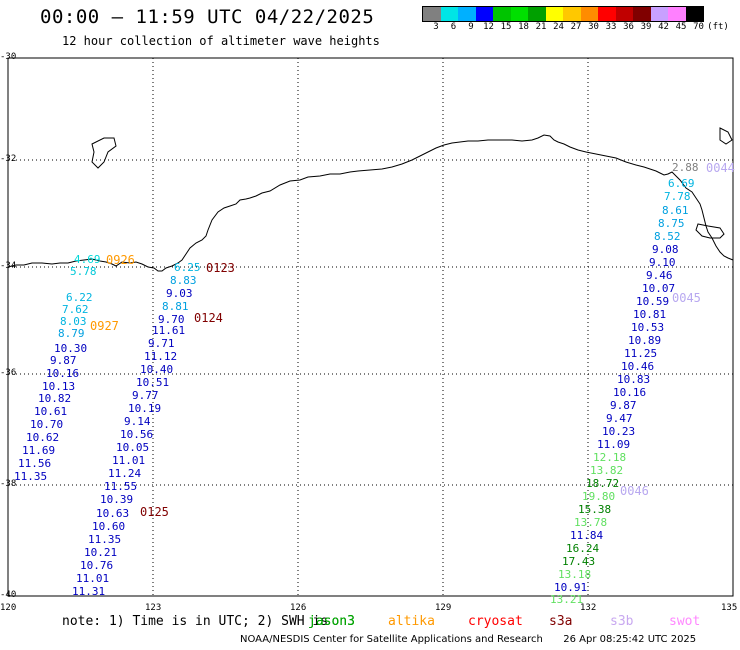 This screenshot has width=740, height=650. Describe the element at coordinates (153, 382) in the screenshot. I see `wave-height-value: 10.51` at that location.